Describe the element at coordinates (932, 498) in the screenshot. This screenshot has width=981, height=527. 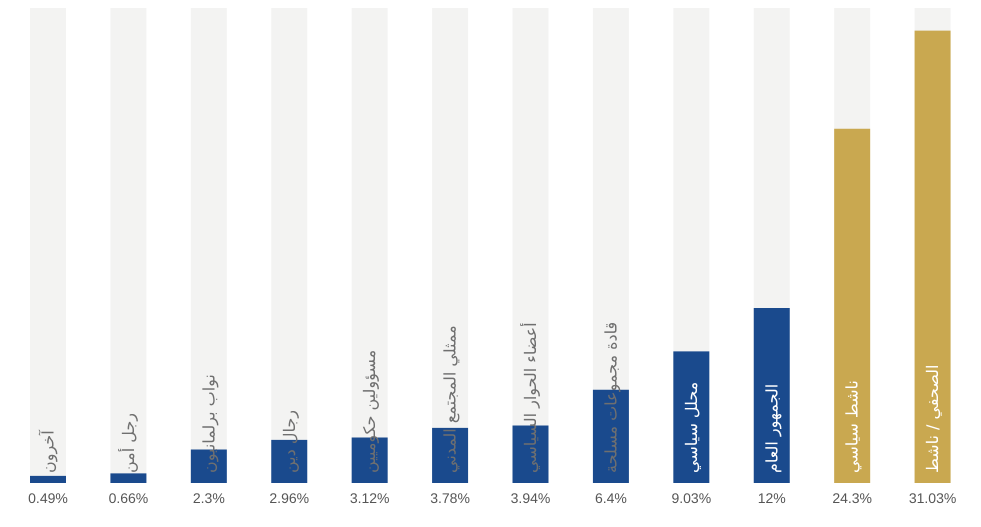
I see `data-label: 31.03%` at that location.